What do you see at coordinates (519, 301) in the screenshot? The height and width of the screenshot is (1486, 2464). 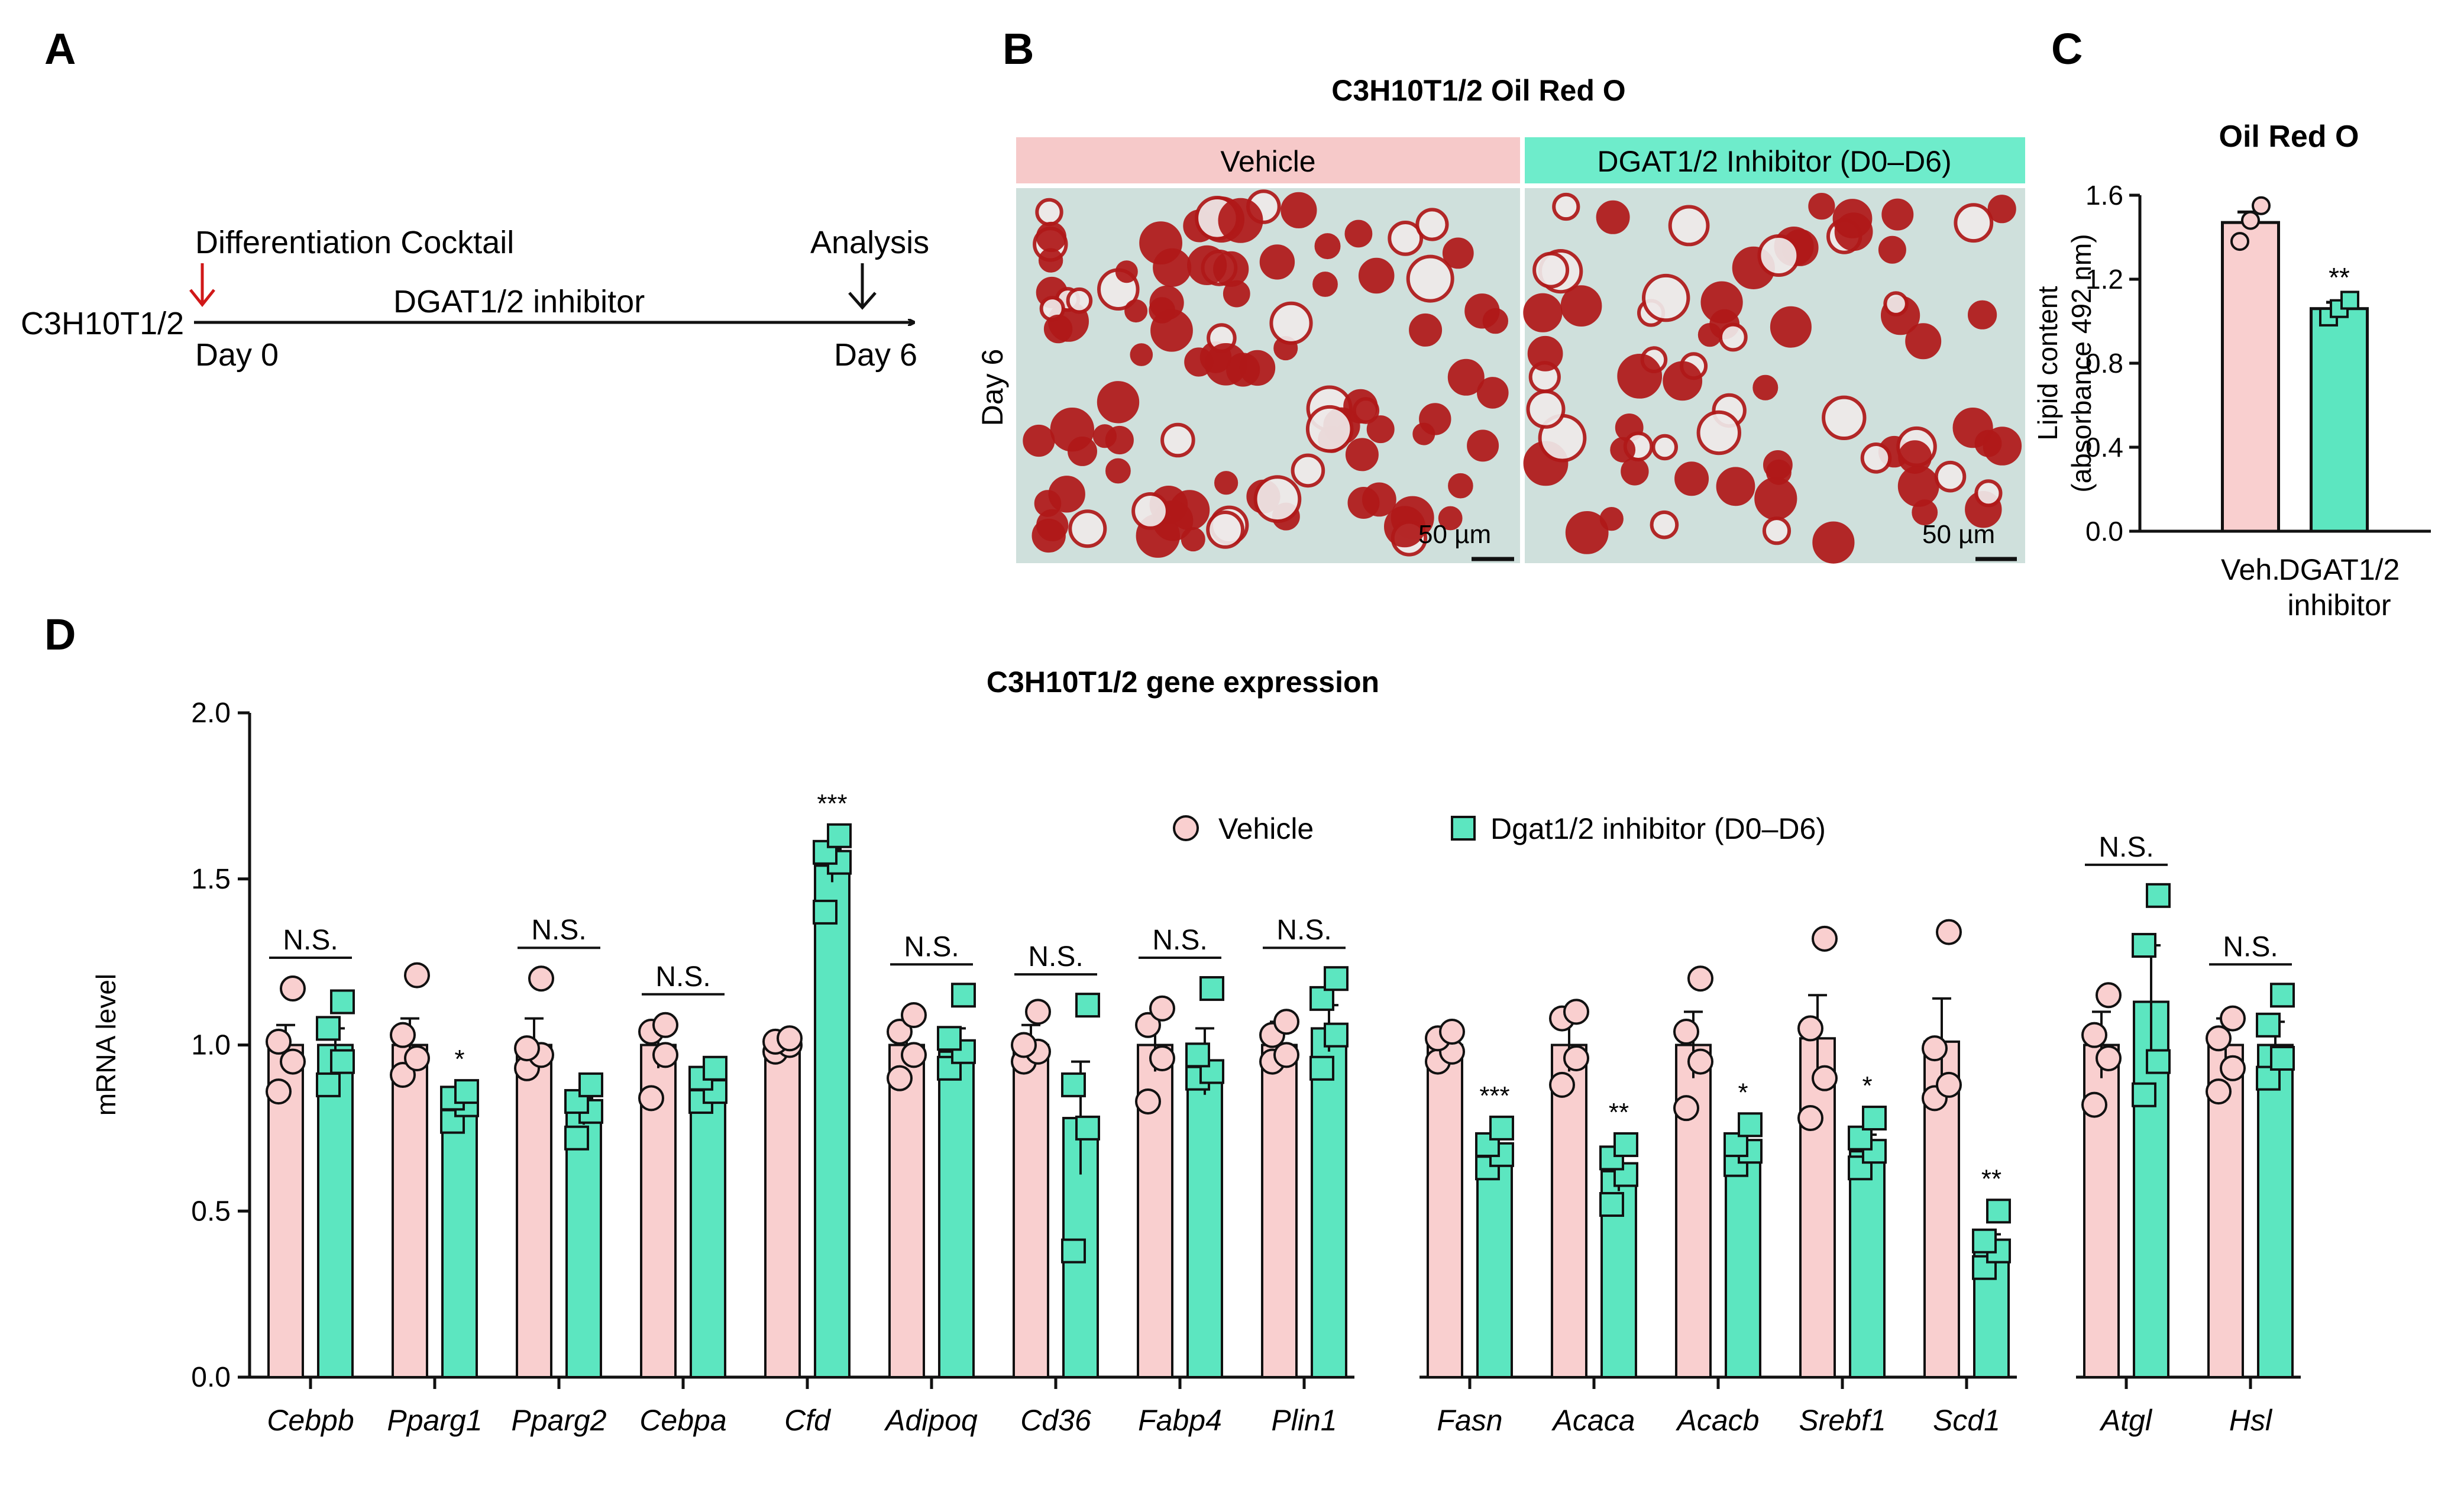 I see `treatment-label: DGAT1/2 inhibitor` at bounding box center [519, 301].